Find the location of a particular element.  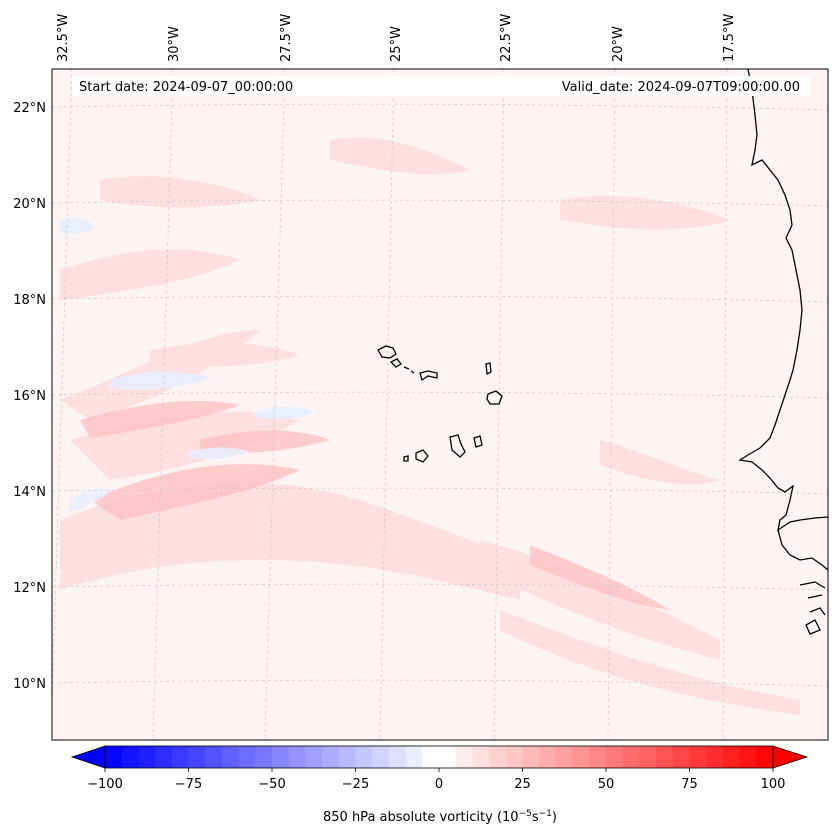

header-strip is located at coordinates (441, 86).